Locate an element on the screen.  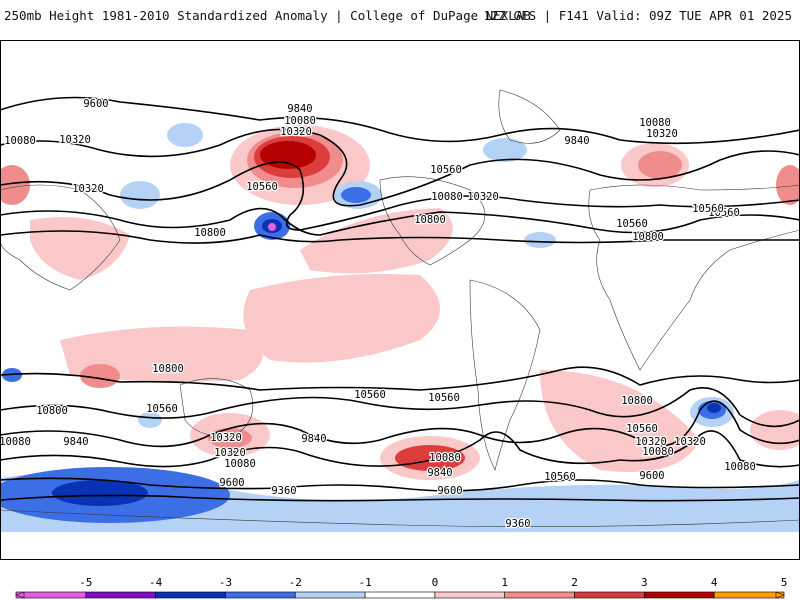
colorbar-tick-label: -4 is located at coordinates (156, 582).